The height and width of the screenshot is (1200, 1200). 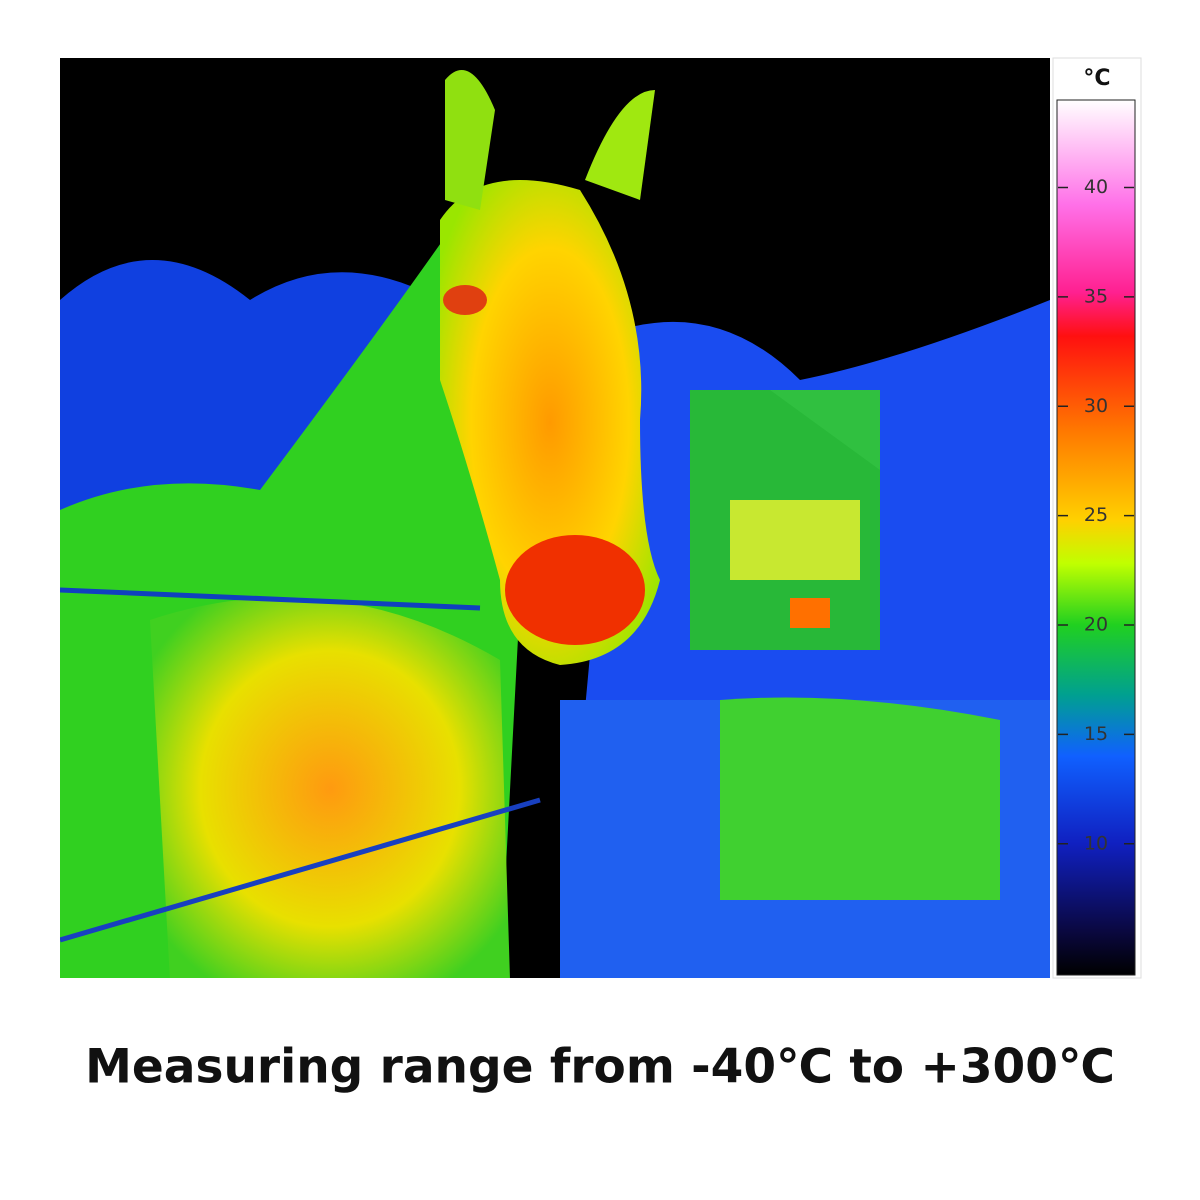 What do you see at coordinates (1096, 406) in the screenshot?
I see `tick-label: 30` at bounding box center [1096, 406].